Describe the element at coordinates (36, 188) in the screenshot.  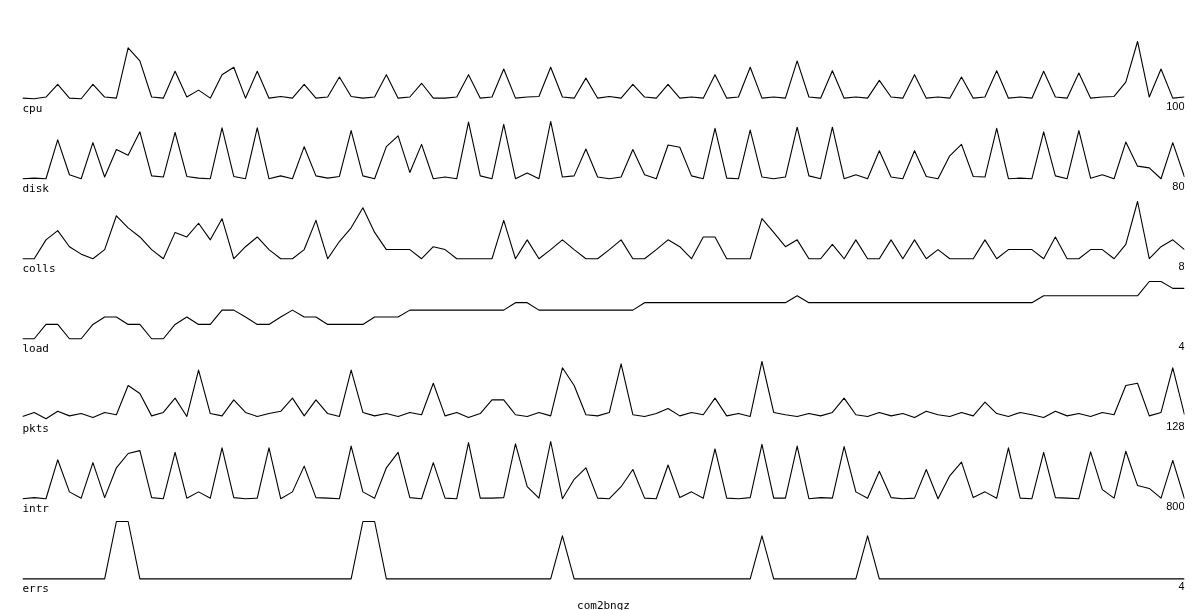
I see `text: disk` at that location.